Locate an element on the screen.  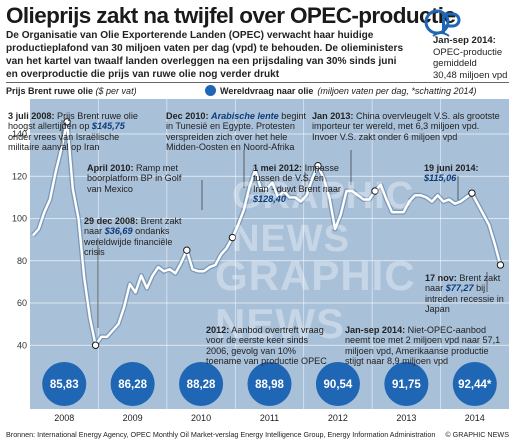
demand-bubble-2010 is located at coordinates (201, 384).